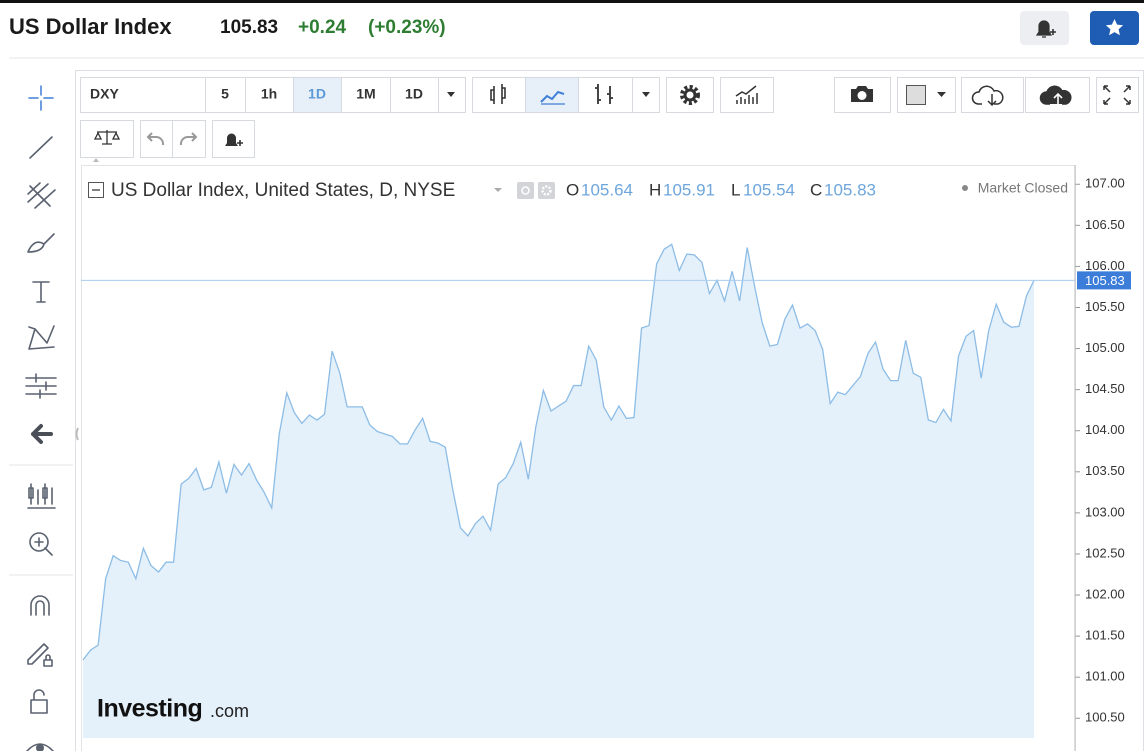  Describe the element at coordinates (1105, 265) in the screenshot. I see `y-tick-label: 106.00` at that location.